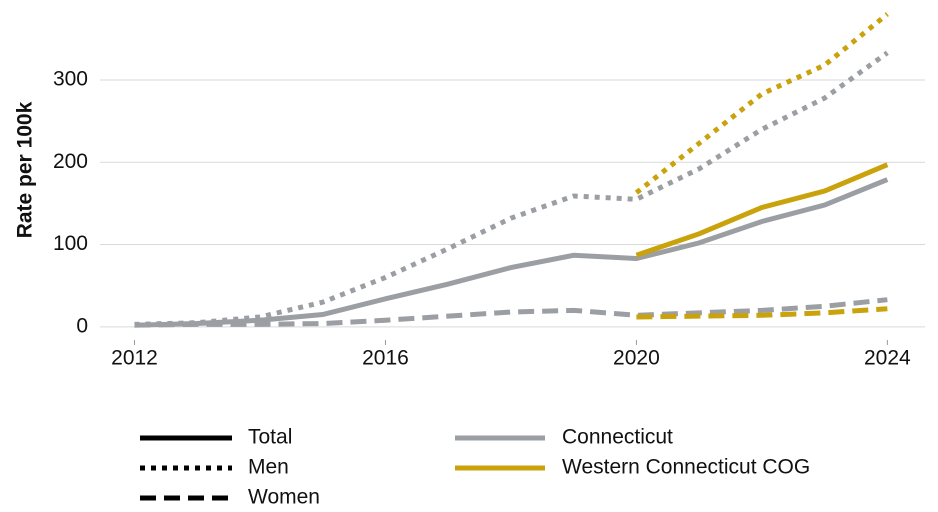 Image resolution: width=938 pixels, height=512 pixels. I want to click on y-axis-label: Rate per 100k, so click(25, 169).